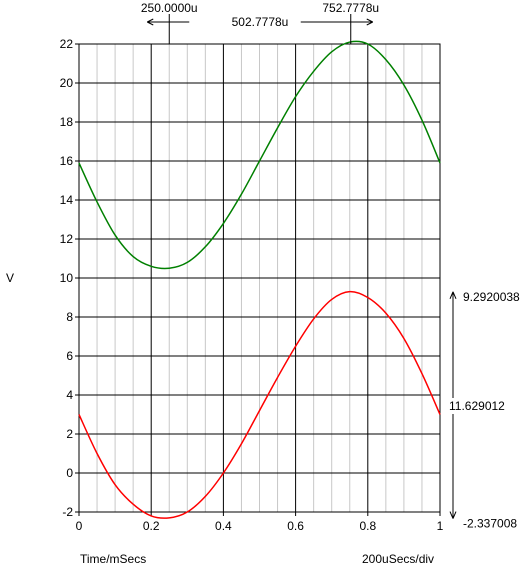 This screenshot has width=523, height=566. What do you see at coordinates (79, 526) in the screenshot?
I see `x-tick-label: 0` at bounding box center [79, 526].